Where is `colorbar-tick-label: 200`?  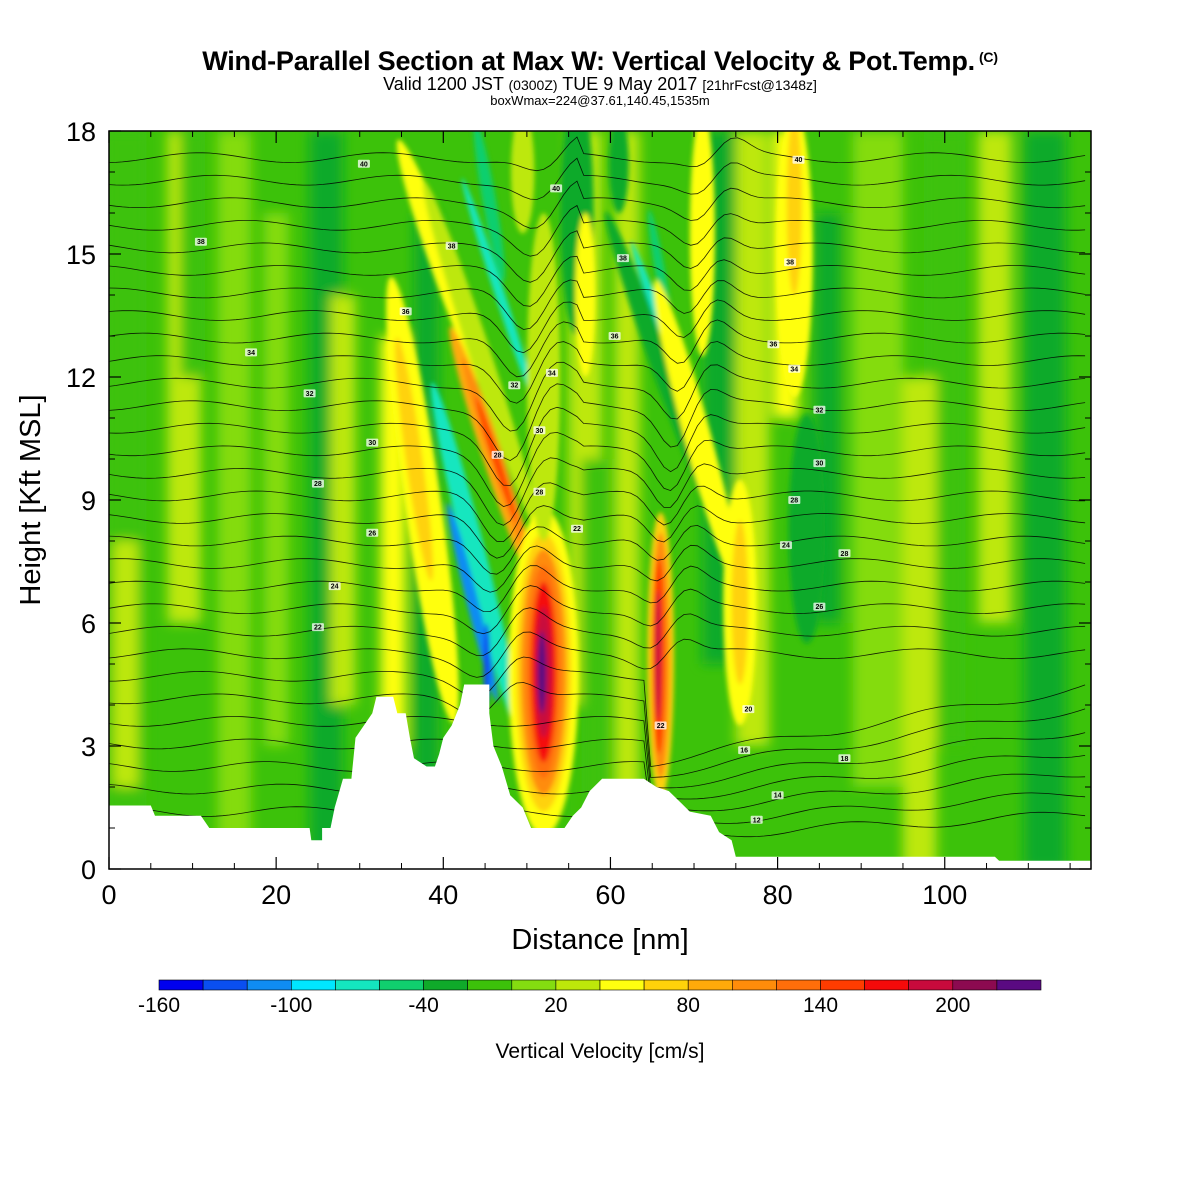
colorbar-tick-label: 200 is located at coordinates (952, 1005).